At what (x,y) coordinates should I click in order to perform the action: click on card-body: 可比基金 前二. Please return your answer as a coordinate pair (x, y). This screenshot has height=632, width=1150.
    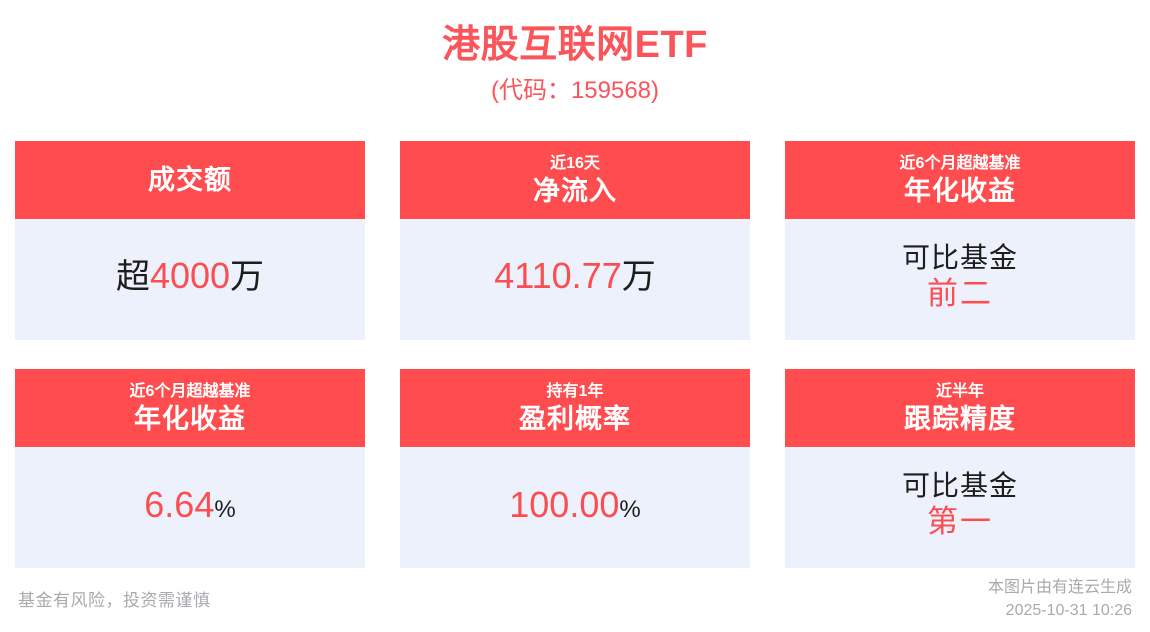
    Looking at the image, I should click on (960, 279).